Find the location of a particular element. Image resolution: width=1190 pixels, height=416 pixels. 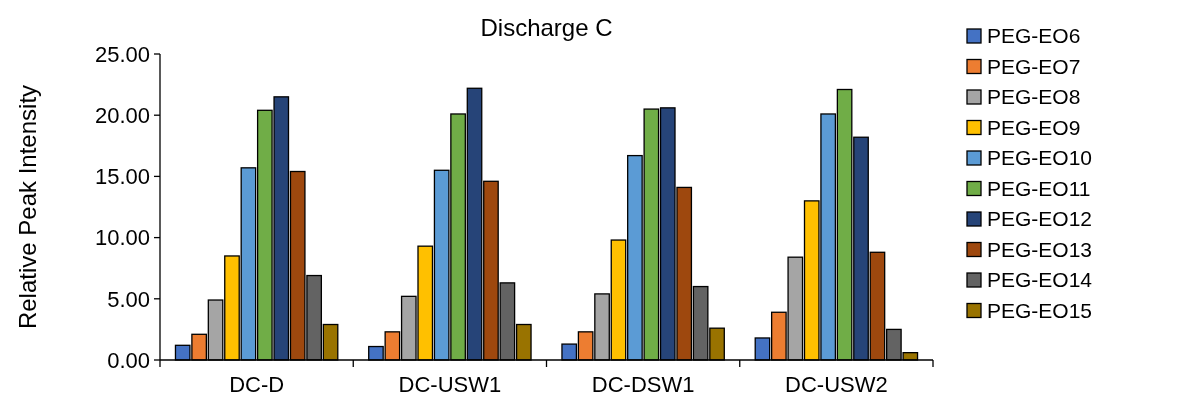

x-tick-label: DC-USW1 is located at coordinates (450, 384).